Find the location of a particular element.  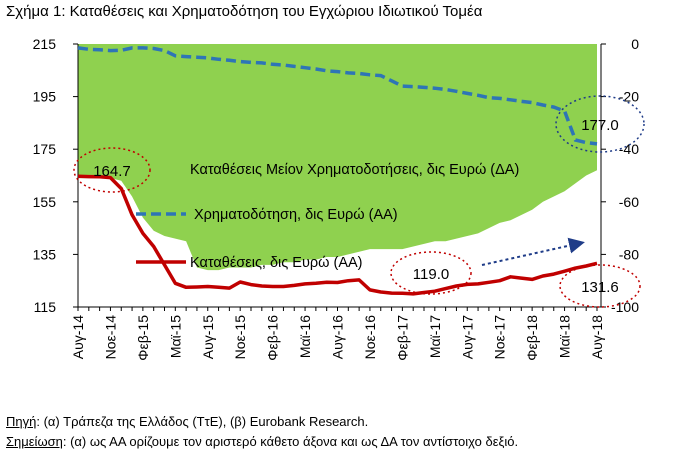

left-tick-label: 195 is located at coordinates (45, 97).